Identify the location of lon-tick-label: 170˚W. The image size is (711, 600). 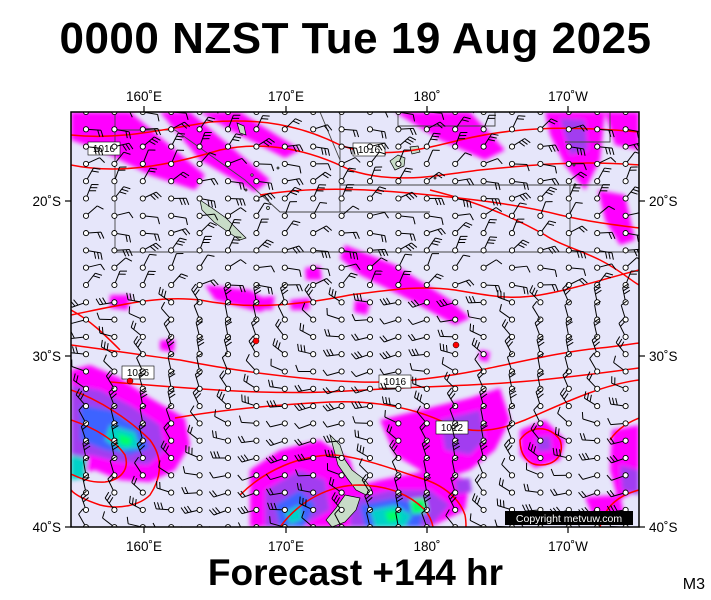
(568, 96).